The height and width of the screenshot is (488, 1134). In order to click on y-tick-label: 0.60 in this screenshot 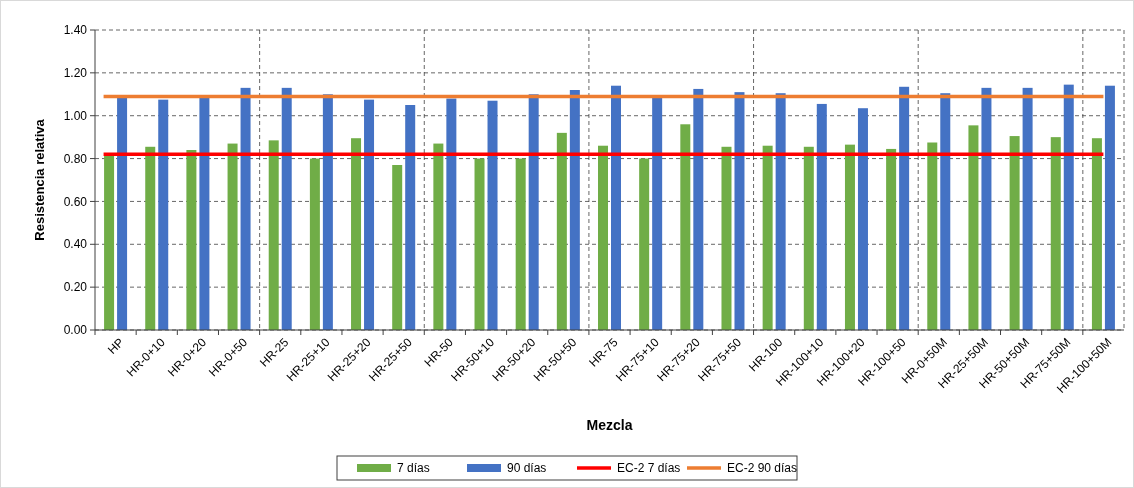, I will do `click(75, 201)`.